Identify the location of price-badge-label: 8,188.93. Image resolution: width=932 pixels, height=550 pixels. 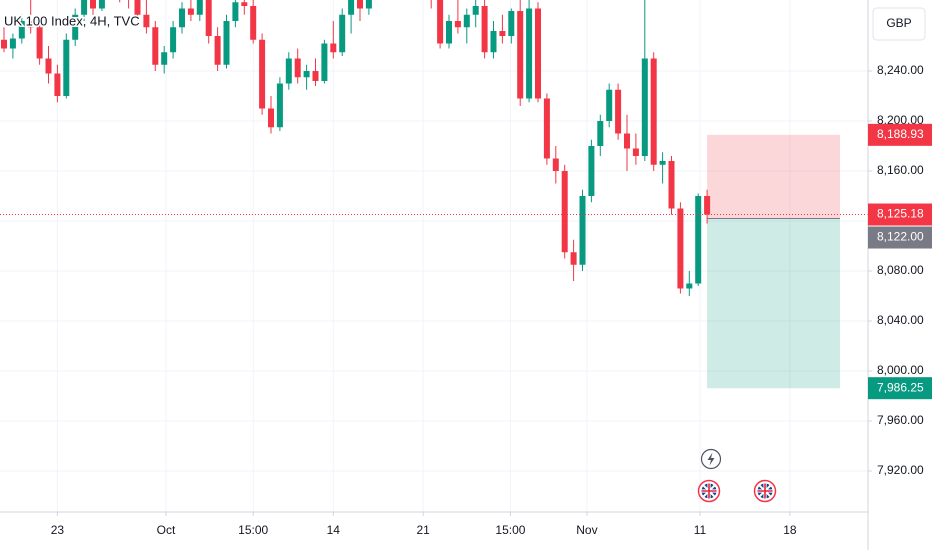
(900, 134).